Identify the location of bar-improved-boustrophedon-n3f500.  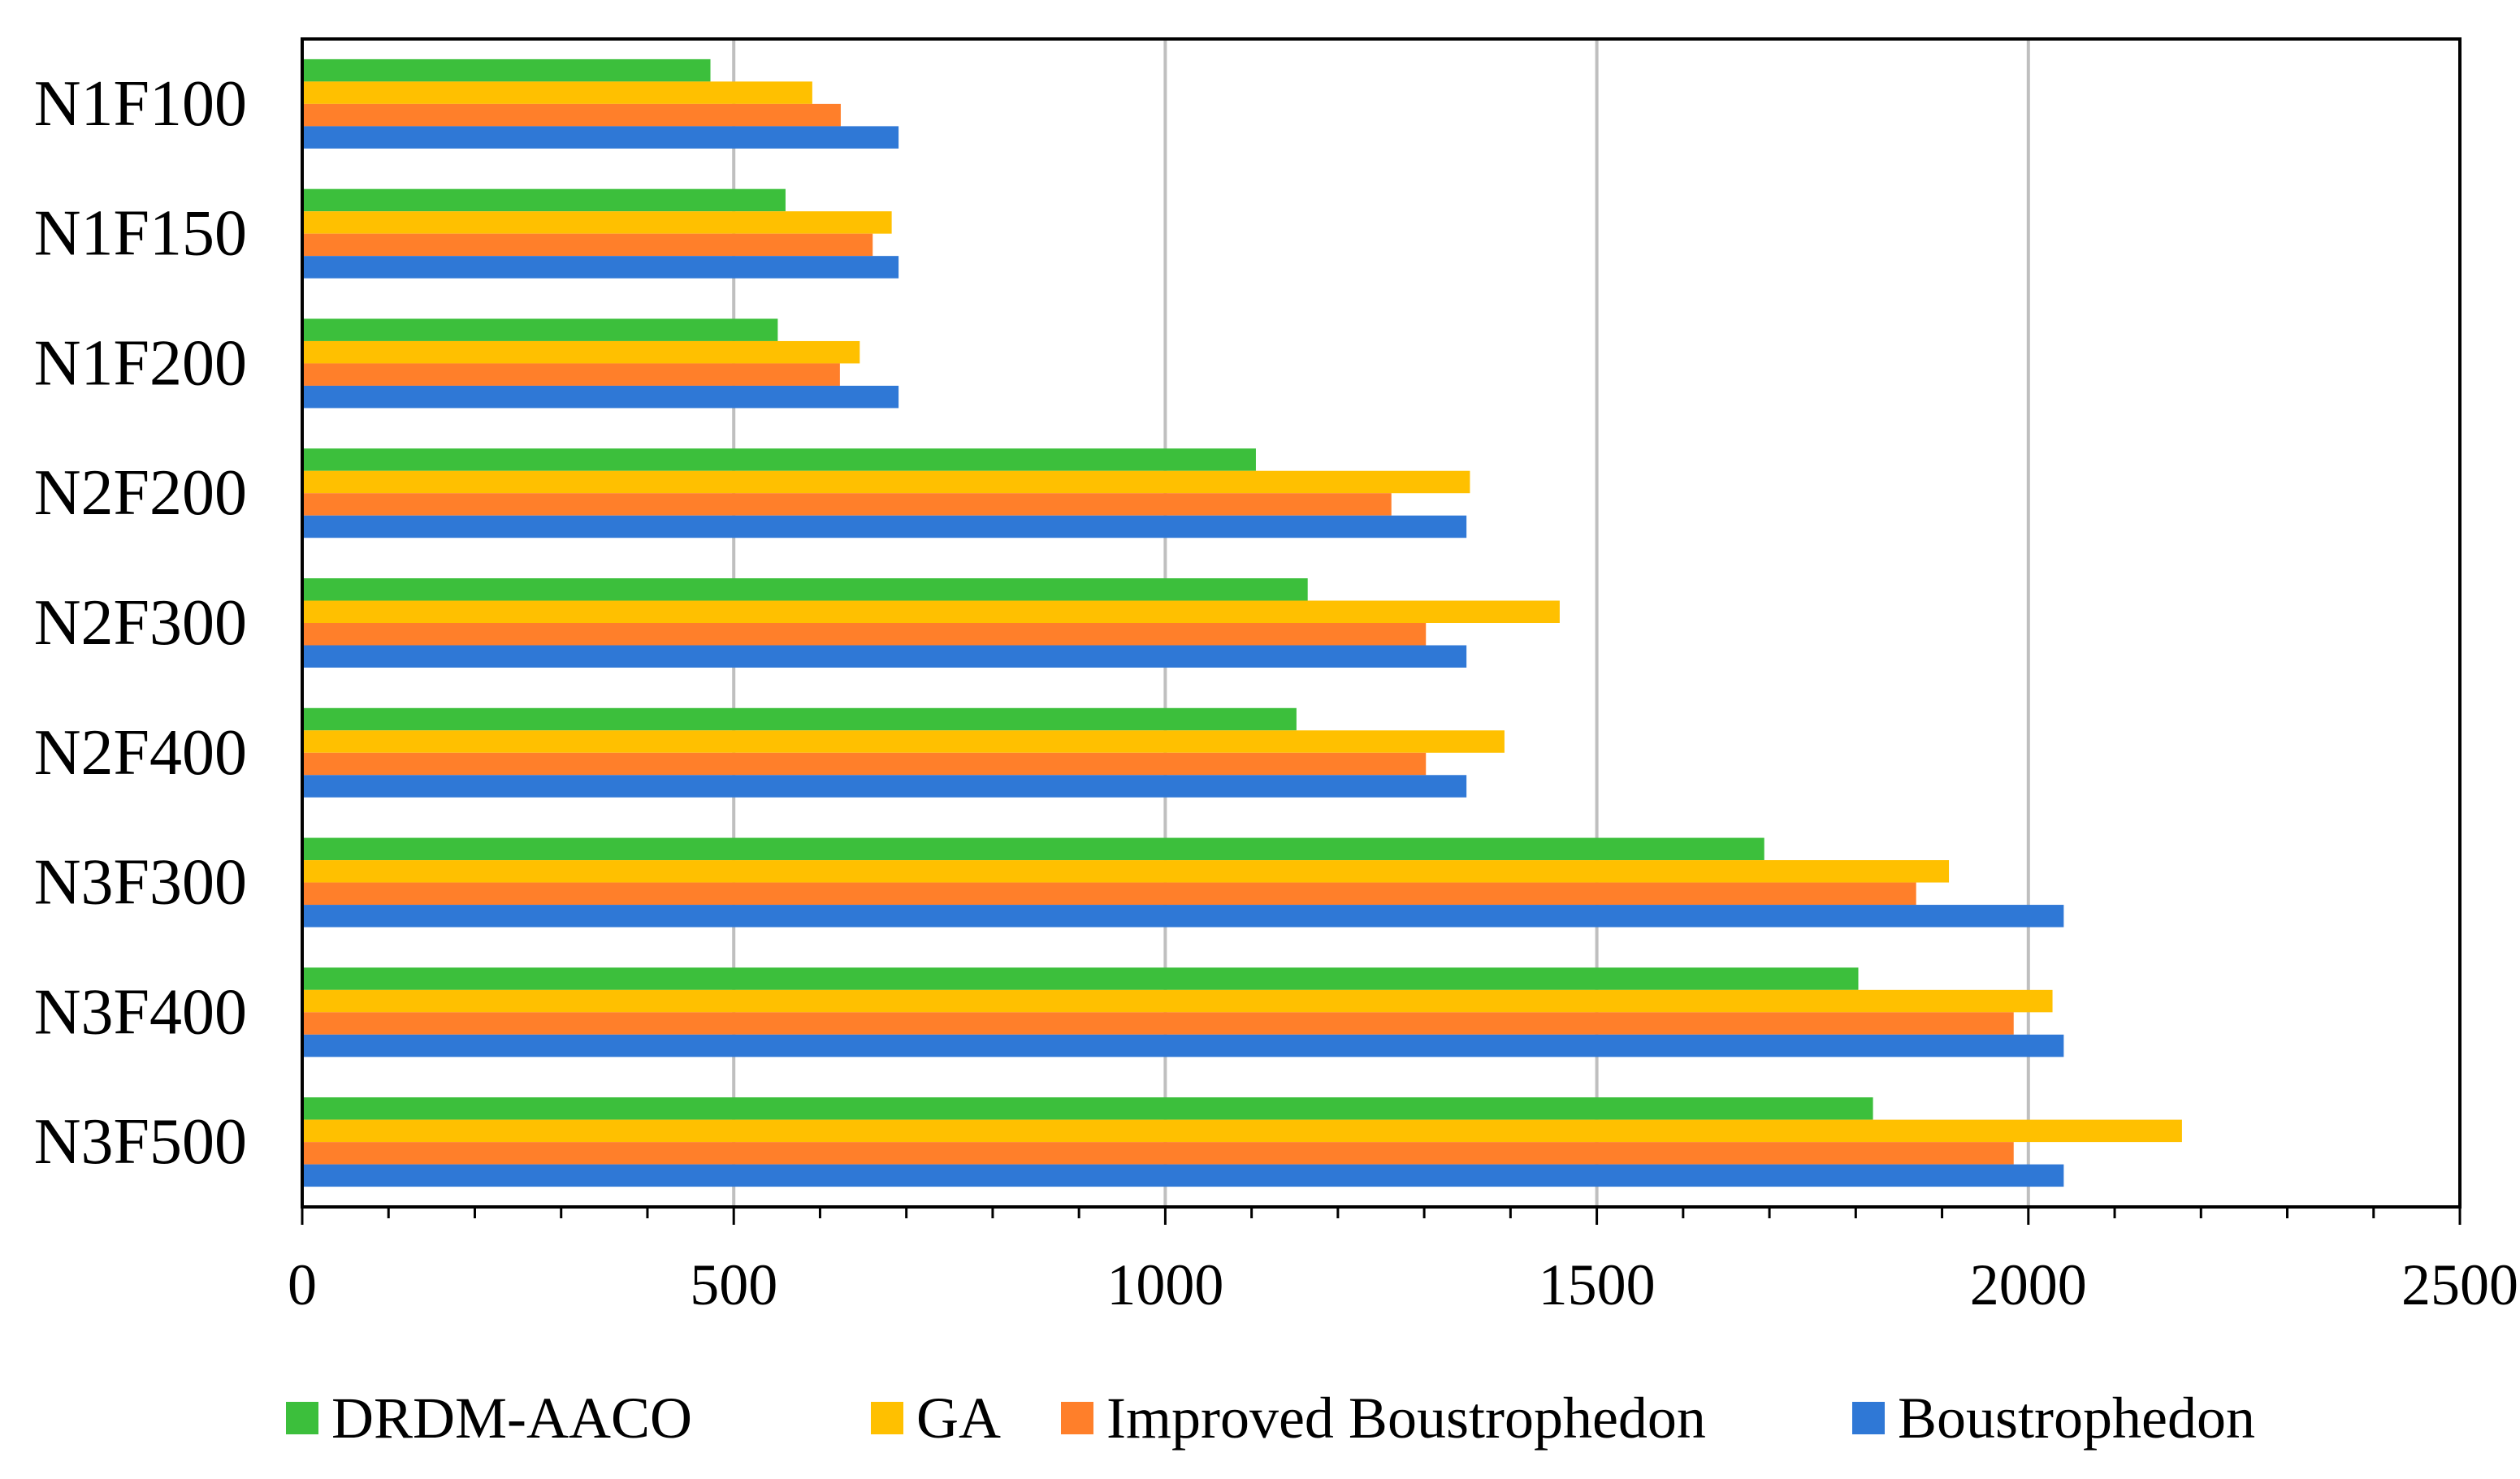
(1158, 1153).